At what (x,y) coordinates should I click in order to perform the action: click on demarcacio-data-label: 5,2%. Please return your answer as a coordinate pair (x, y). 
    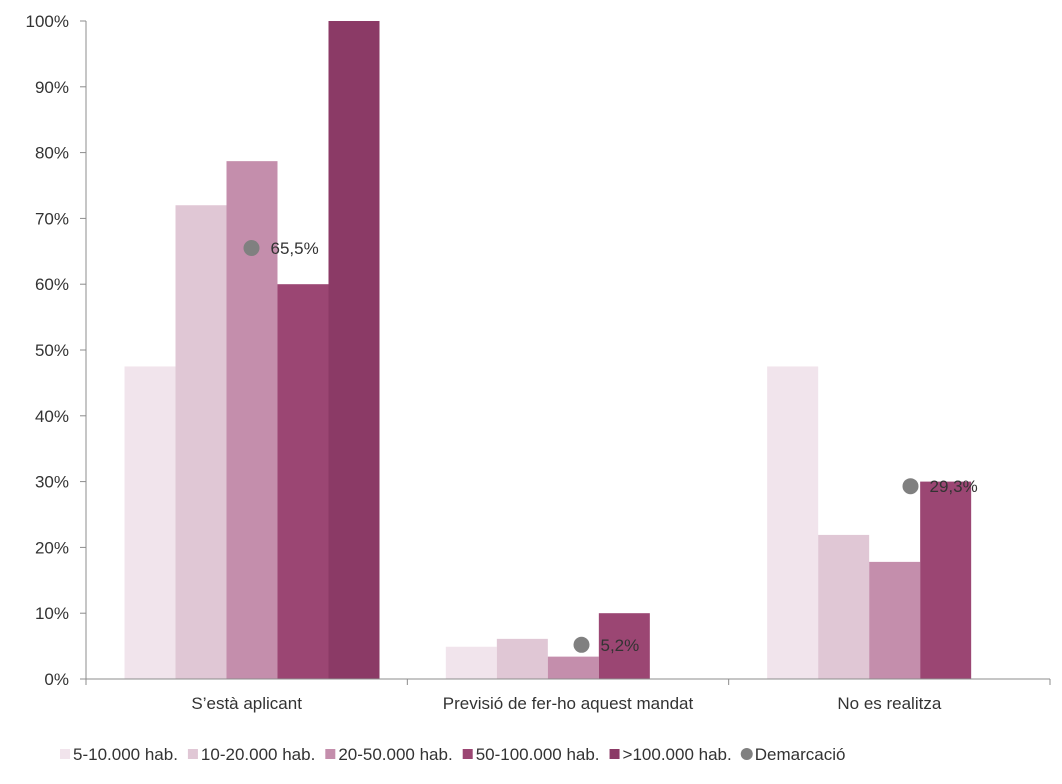
    Looking at the image, I should click on (620, 645).